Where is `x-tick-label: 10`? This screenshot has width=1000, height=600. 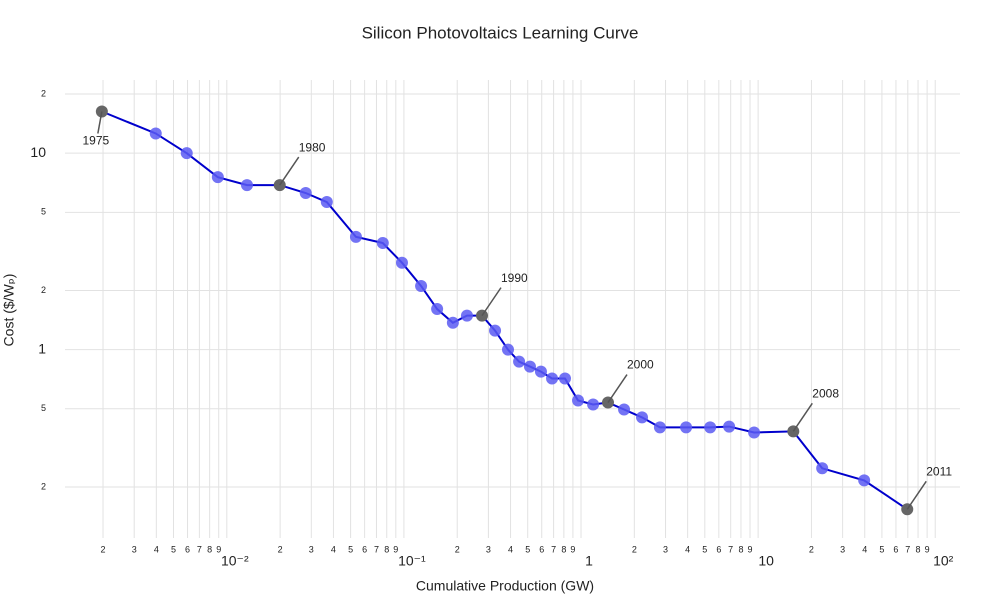 x-tick-label: 10 is located at coordinates (766, 561).